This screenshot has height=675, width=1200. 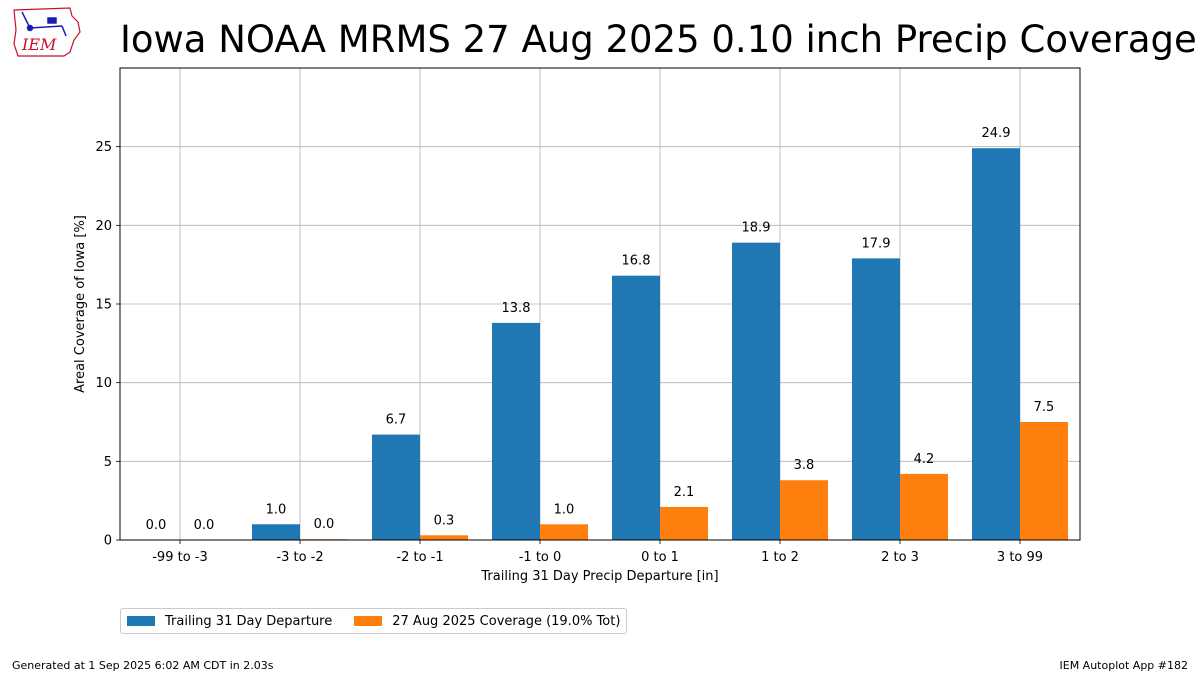 I want to click on legend-item-daily-coverage: 27 Aug 2025 Coverage (19.0% Tot), so click(x=487, y=621).